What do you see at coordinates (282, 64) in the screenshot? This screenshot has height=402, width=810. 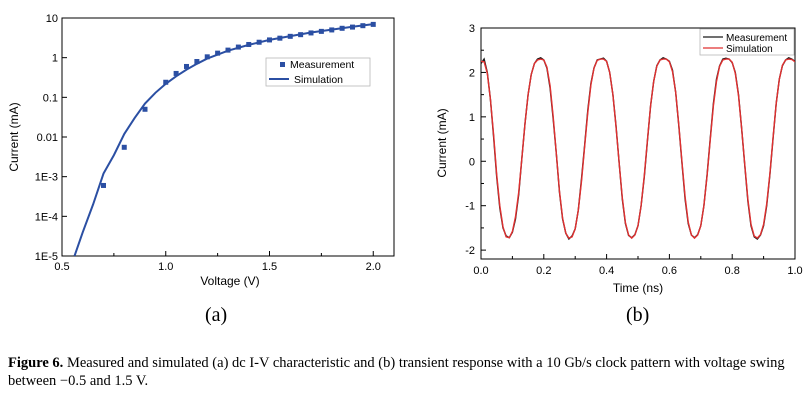 I see `legend-a-measurement-swatch` at bounding box center [282, 64].